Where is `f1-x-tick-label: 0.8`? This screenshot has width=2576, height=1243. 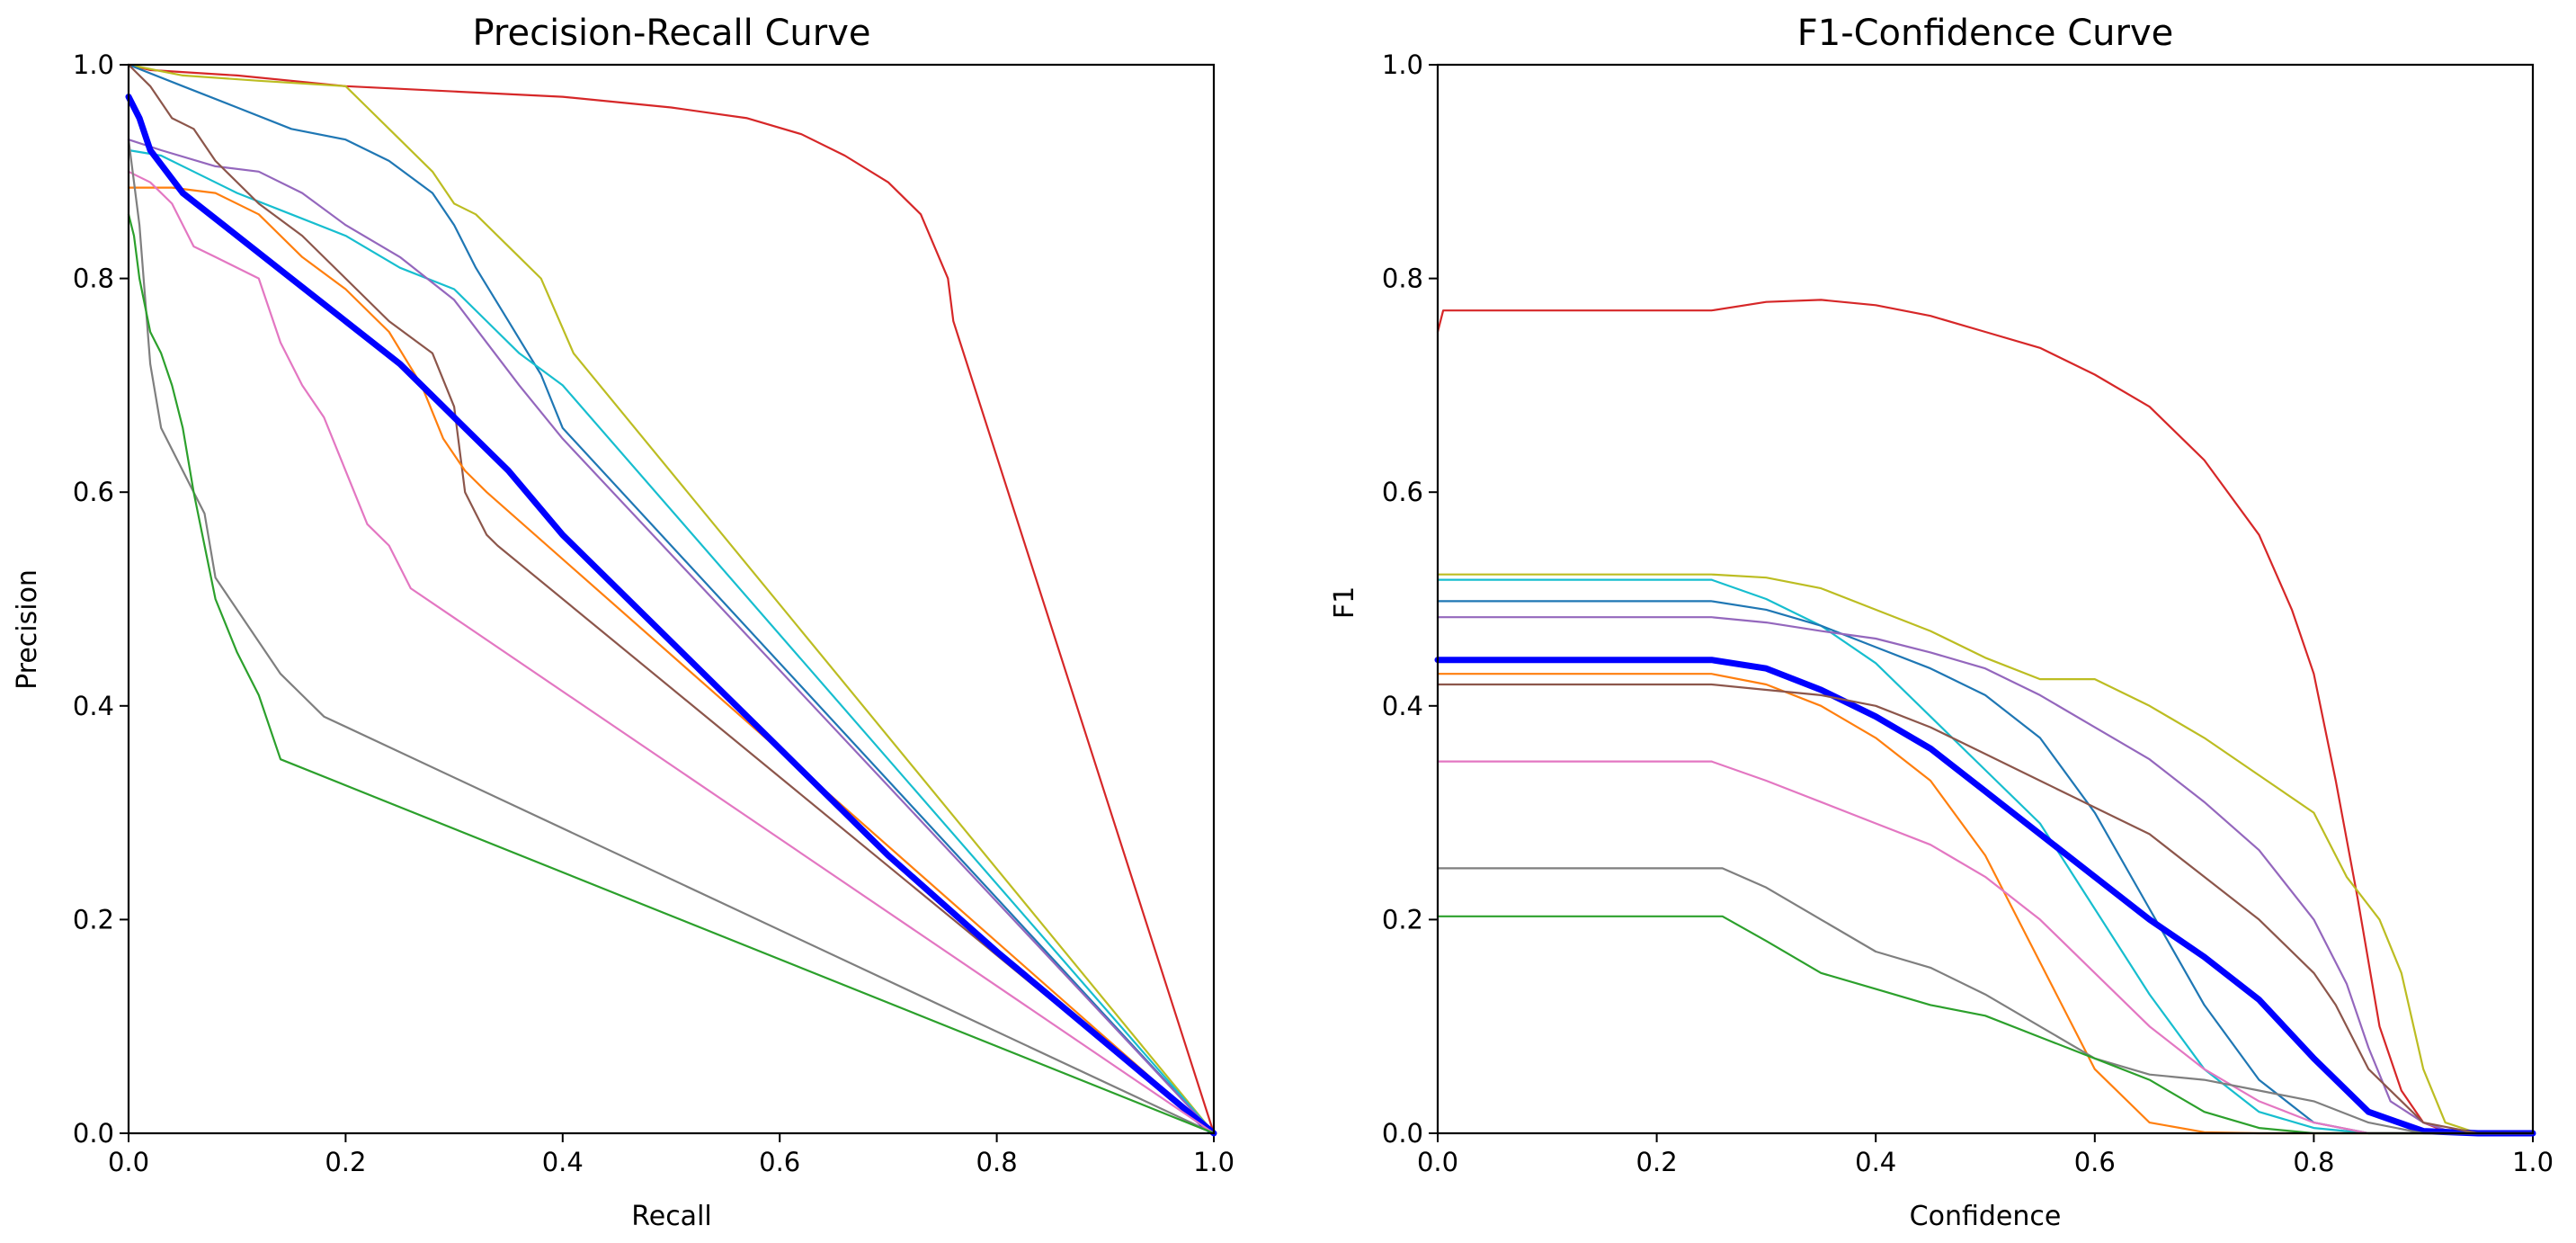
f1-x-tick-label: 0.8 is located at coordinates (2313, 1162).